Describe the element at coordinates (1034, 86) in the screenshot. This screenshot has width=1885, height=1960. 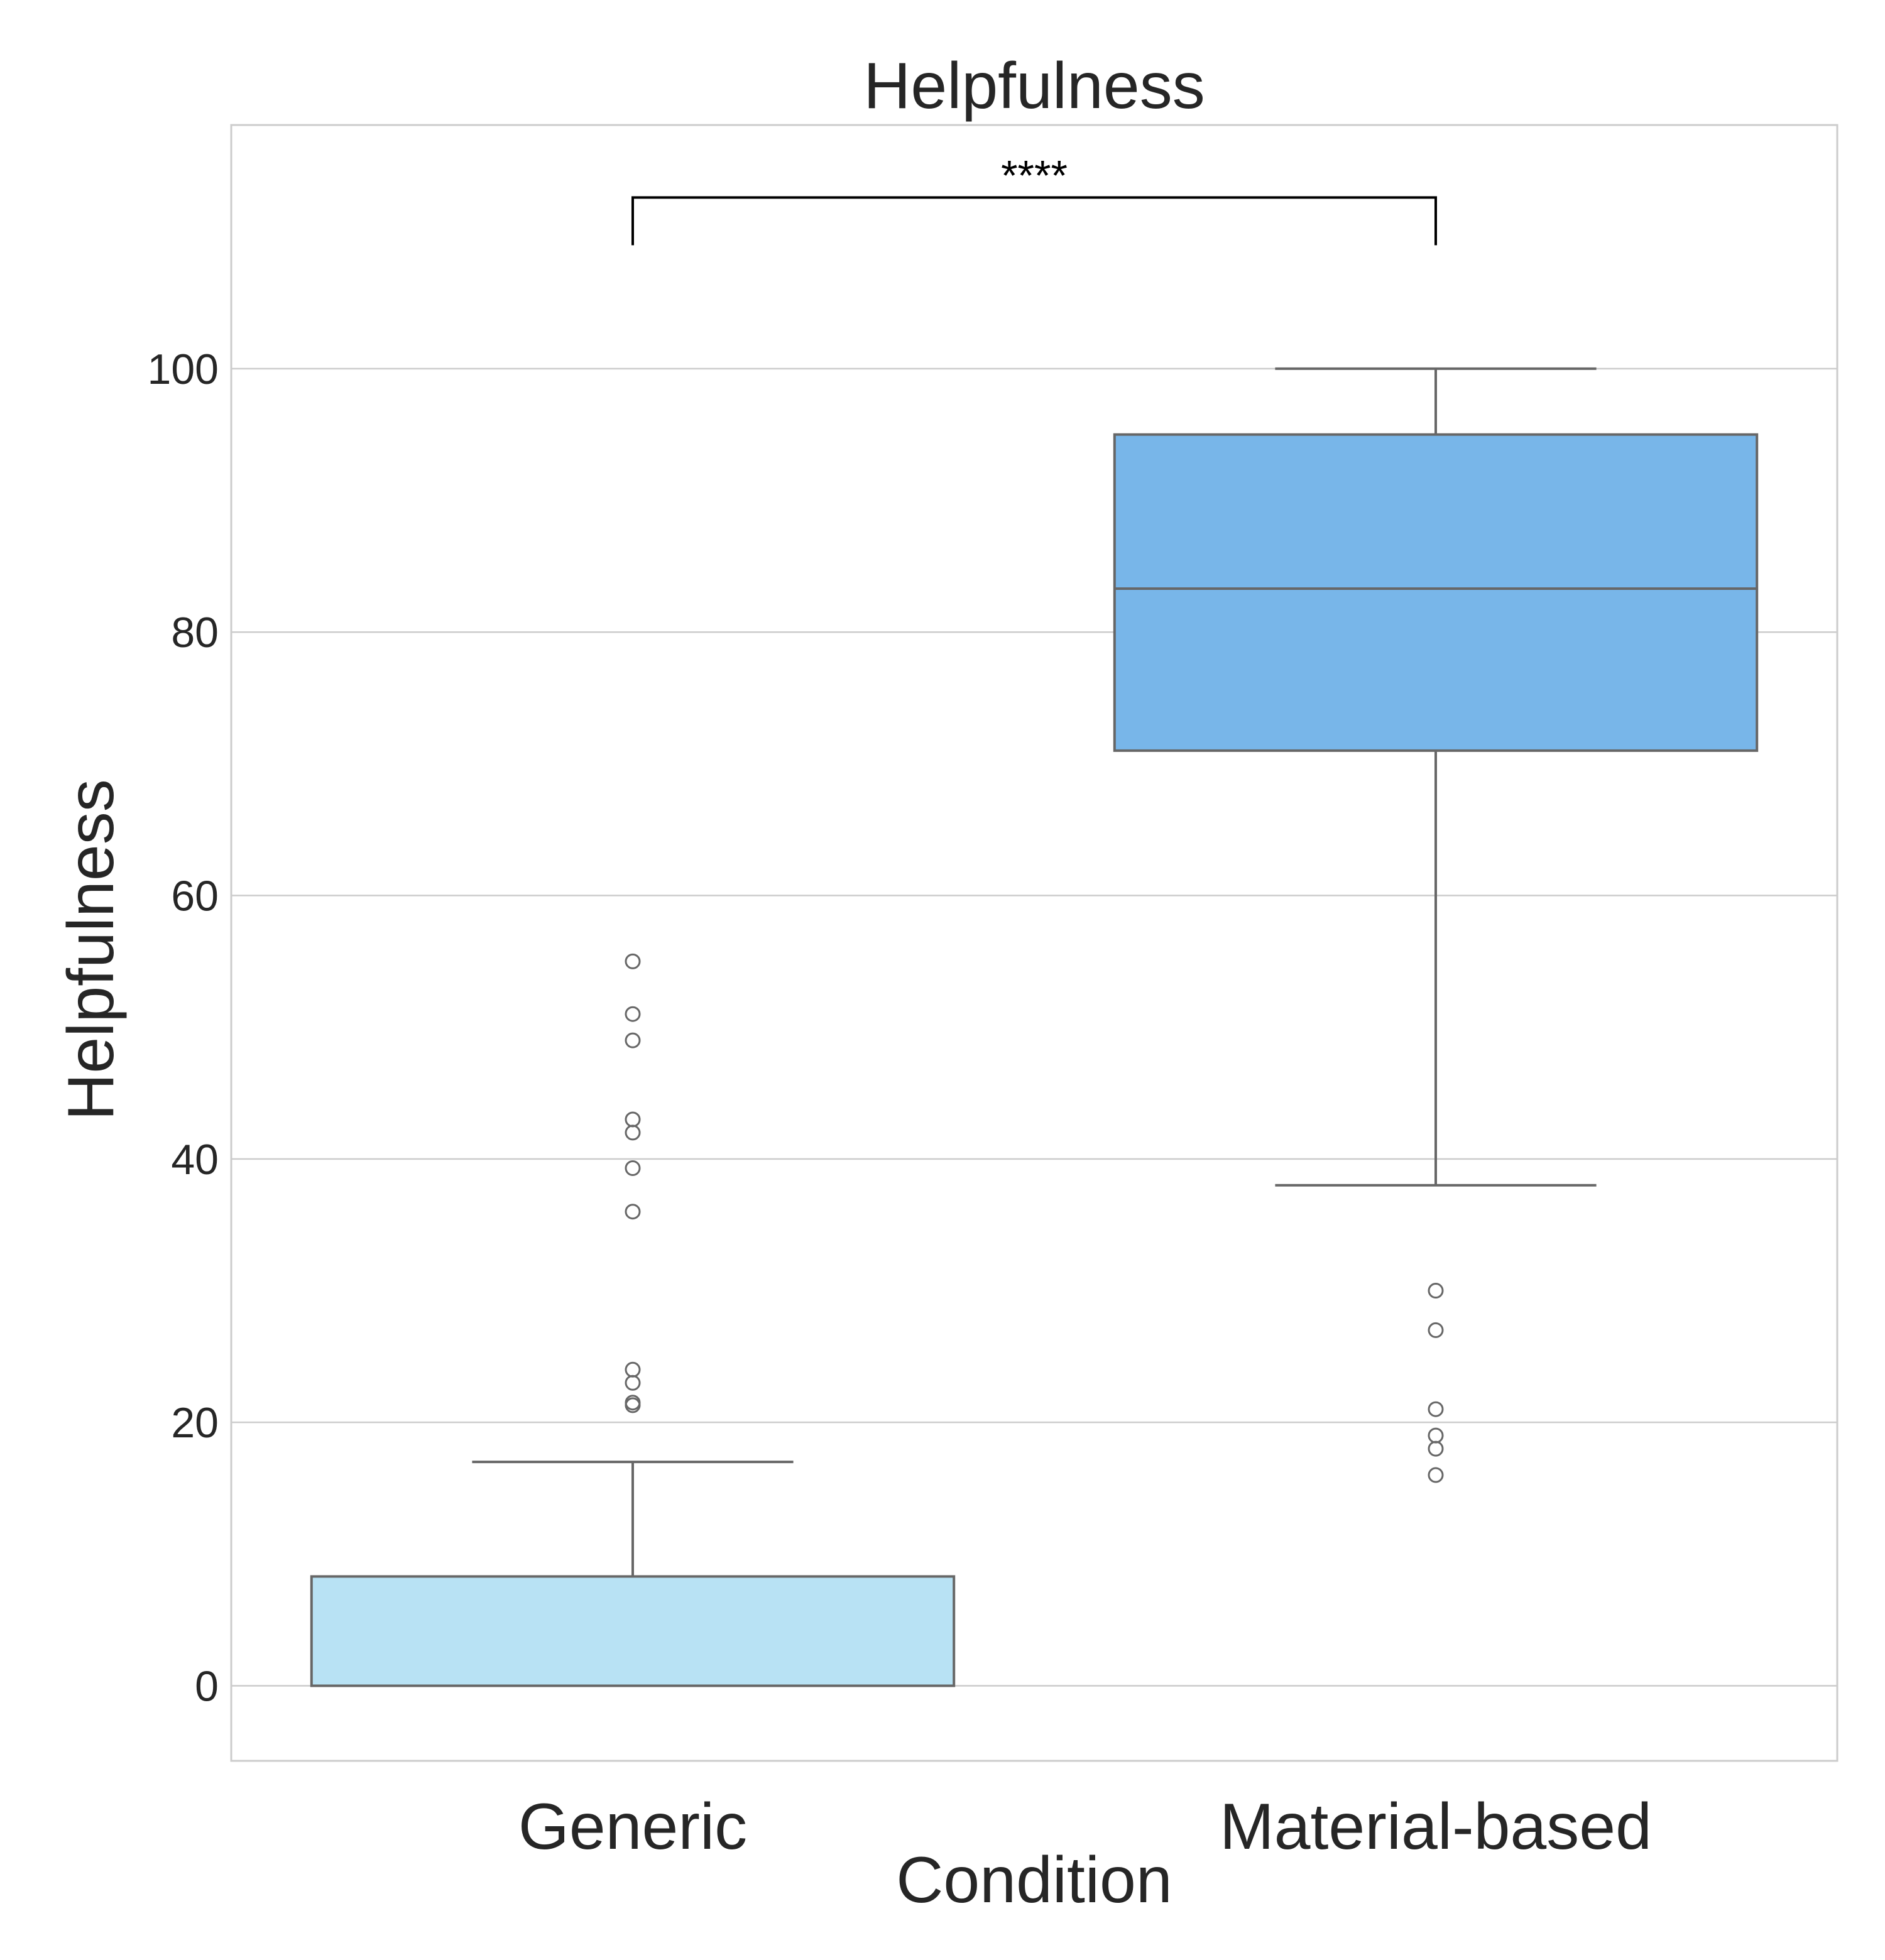
I see `chart-title: Helpfulness` at that location.